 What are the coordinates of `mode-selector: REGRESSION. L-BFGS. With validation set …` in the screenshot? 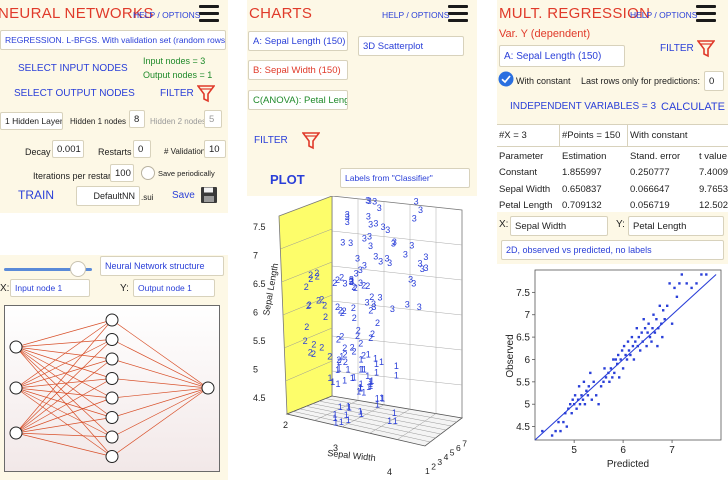 It's located at (113, 40).